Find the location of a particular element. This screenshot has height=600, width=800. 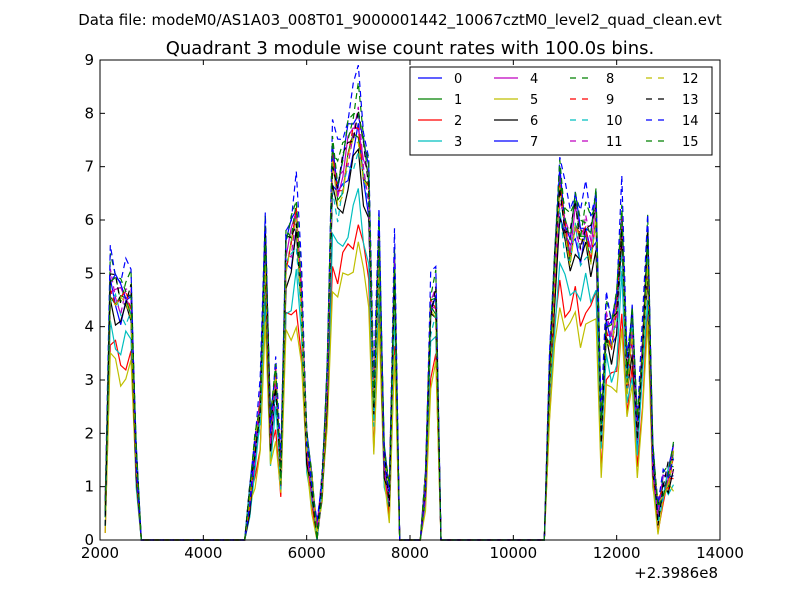

x-tick-label: 6000 is located at coordinates (307, 553).